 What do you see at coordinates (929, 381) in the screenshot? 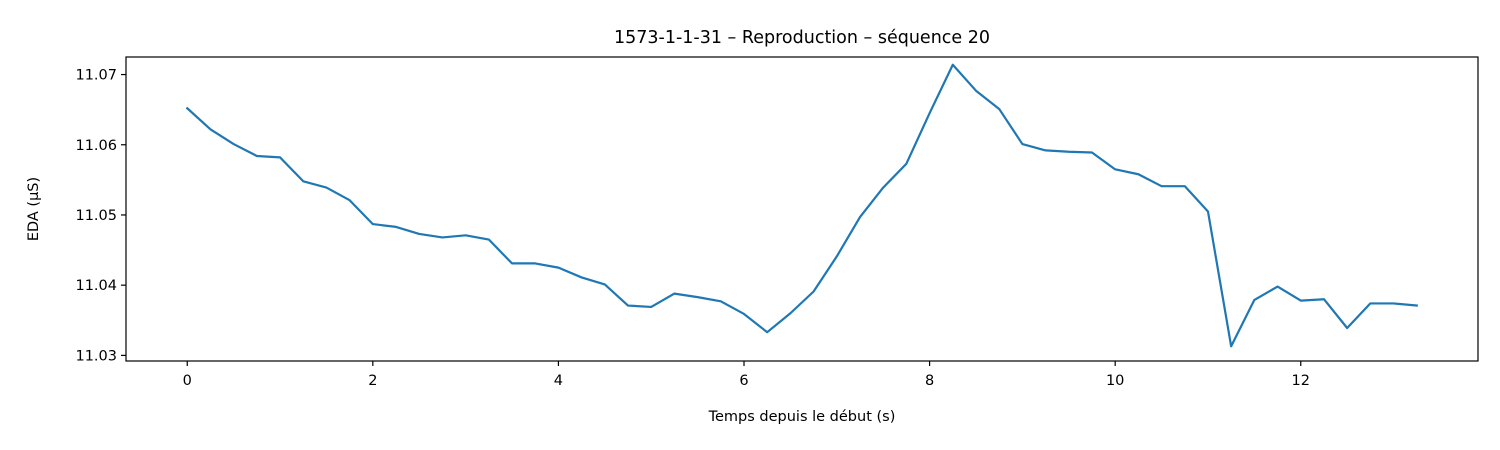
I see `x-tick-label: 8` at bounding box center [929, 381].